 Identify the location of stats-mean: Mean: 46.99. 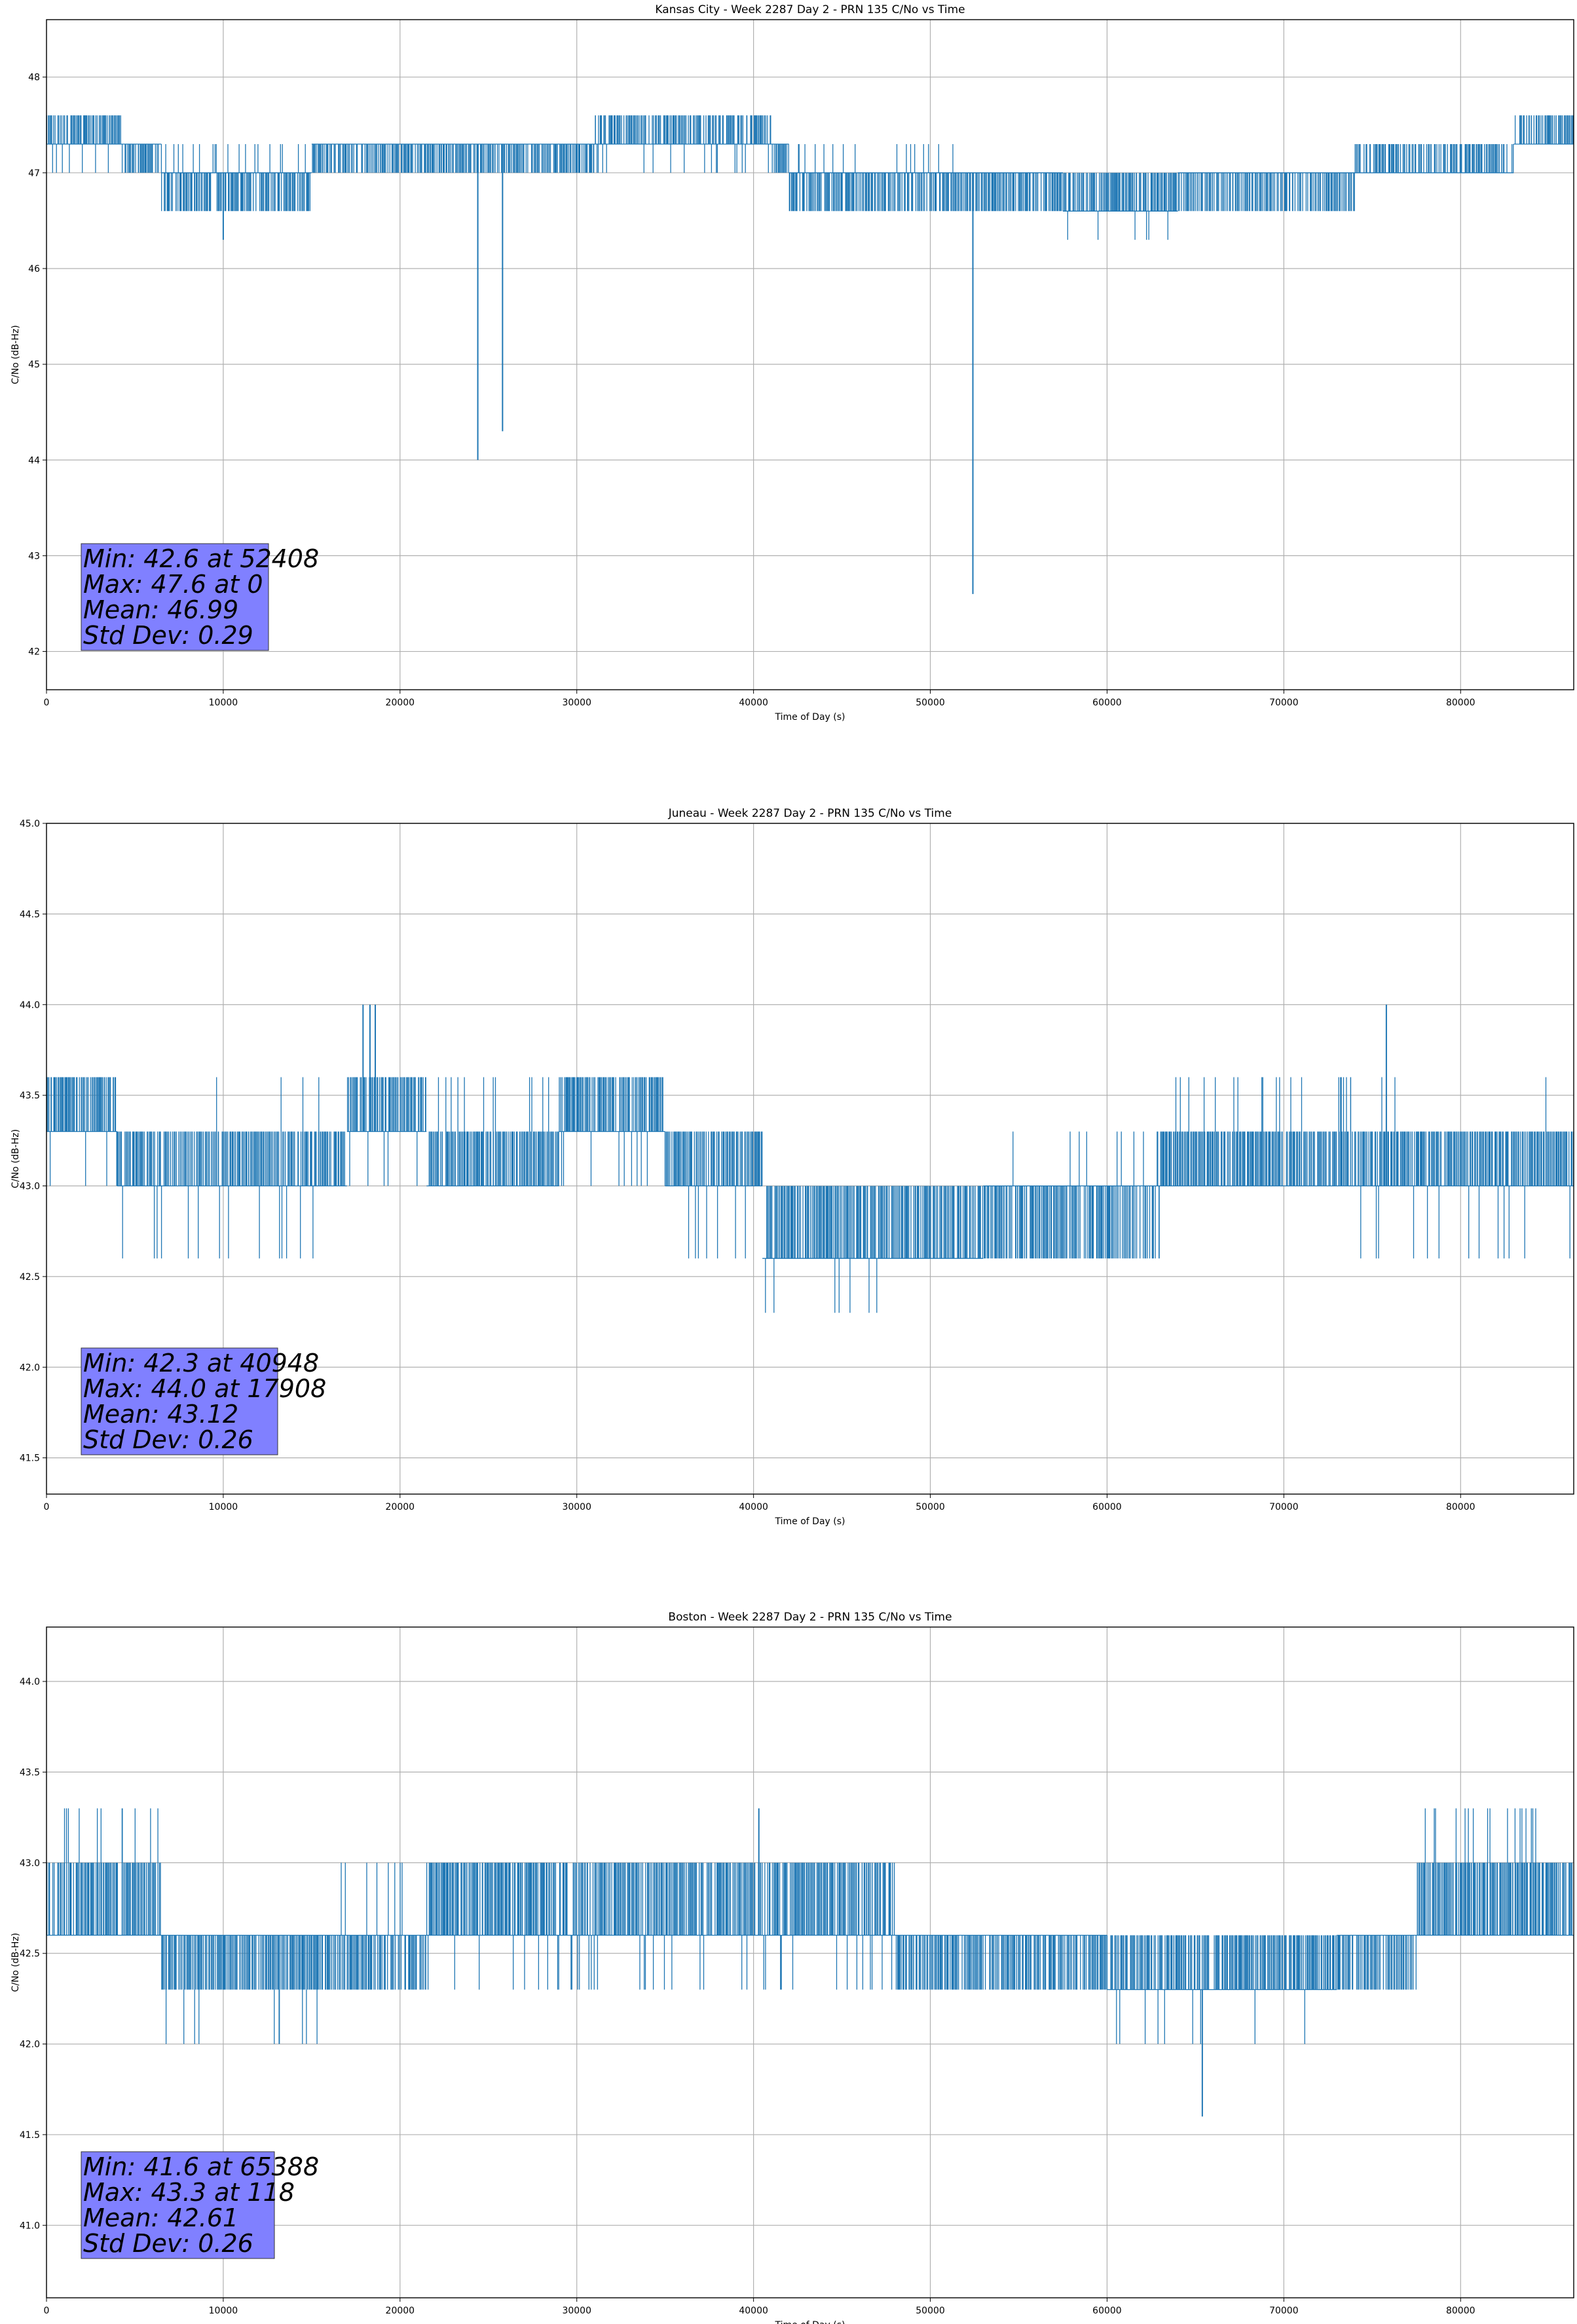
(160, 609).